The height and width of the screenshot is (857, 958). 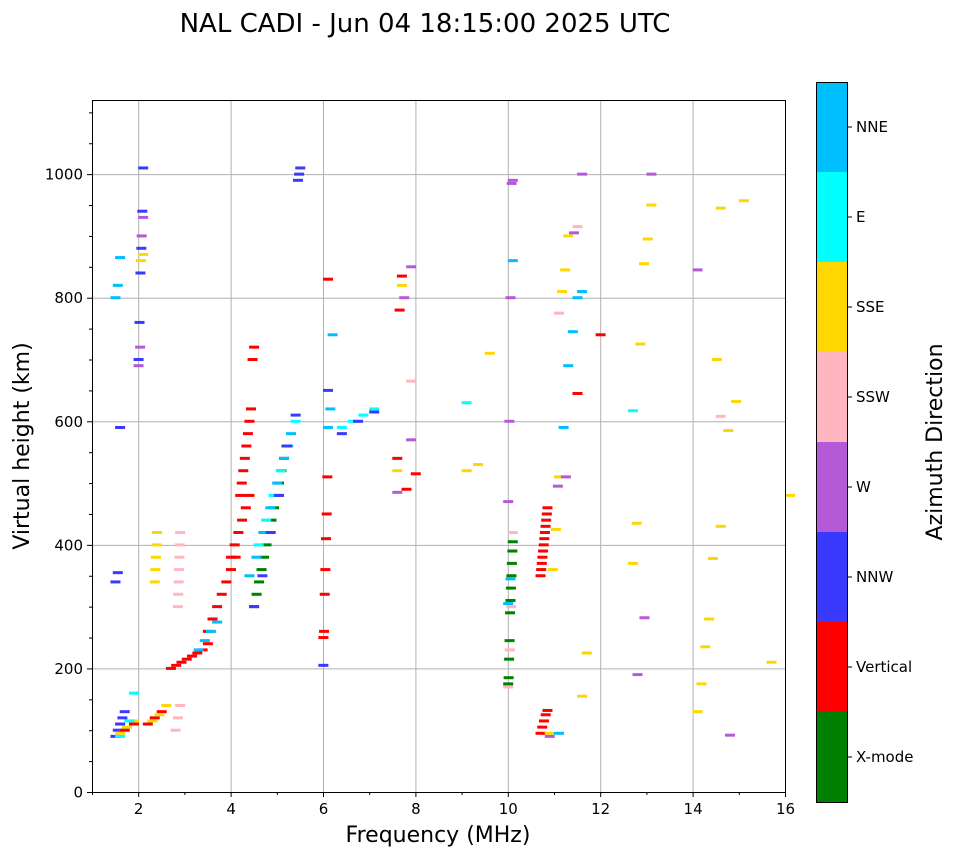 What do you see at coordinates (873, 397) in the screenshot?
I see `colorbar-label-ssw: SSW` at bounding box center [873, 397].